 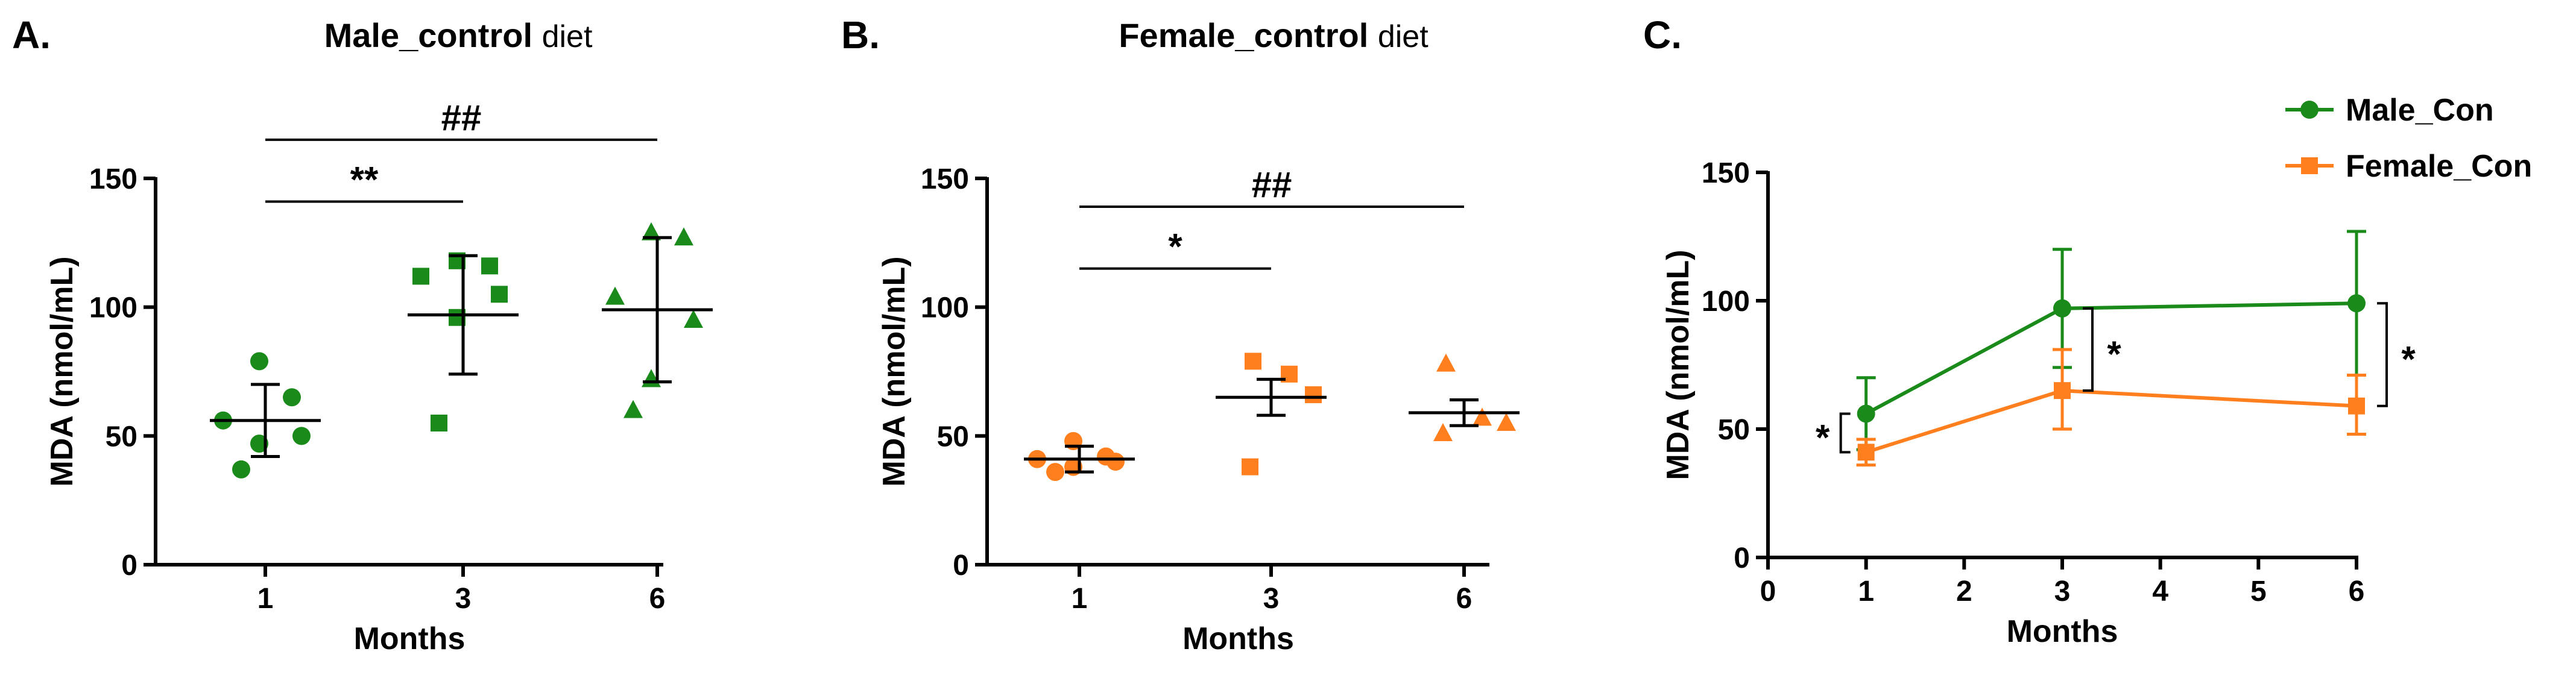 What do you see at coordinates (458, 35) in the screenshot?
I see `panel-title: Male_control diet` at bounding box center [458, 35].